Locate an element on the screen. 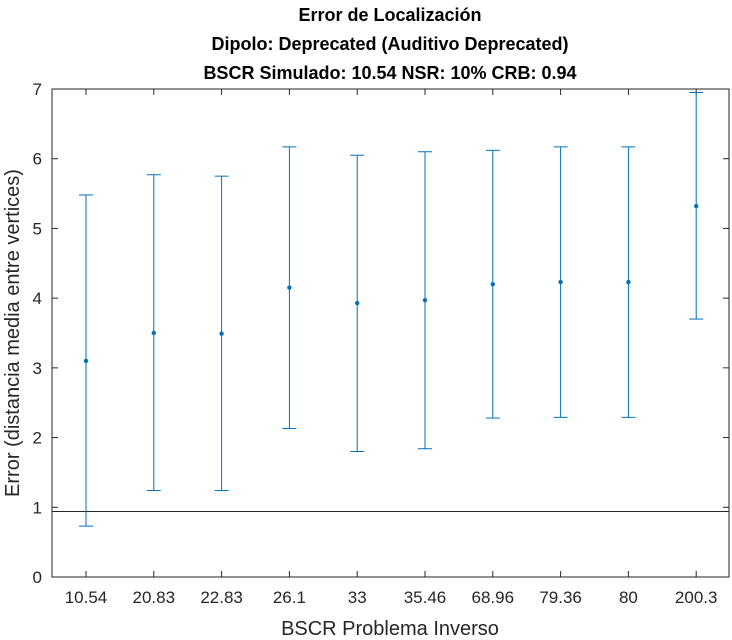 The height and width of the screenshot is (640, 732). y-axis-label: Error (distancia media entre vertices) is located at coordinates (13, 333).